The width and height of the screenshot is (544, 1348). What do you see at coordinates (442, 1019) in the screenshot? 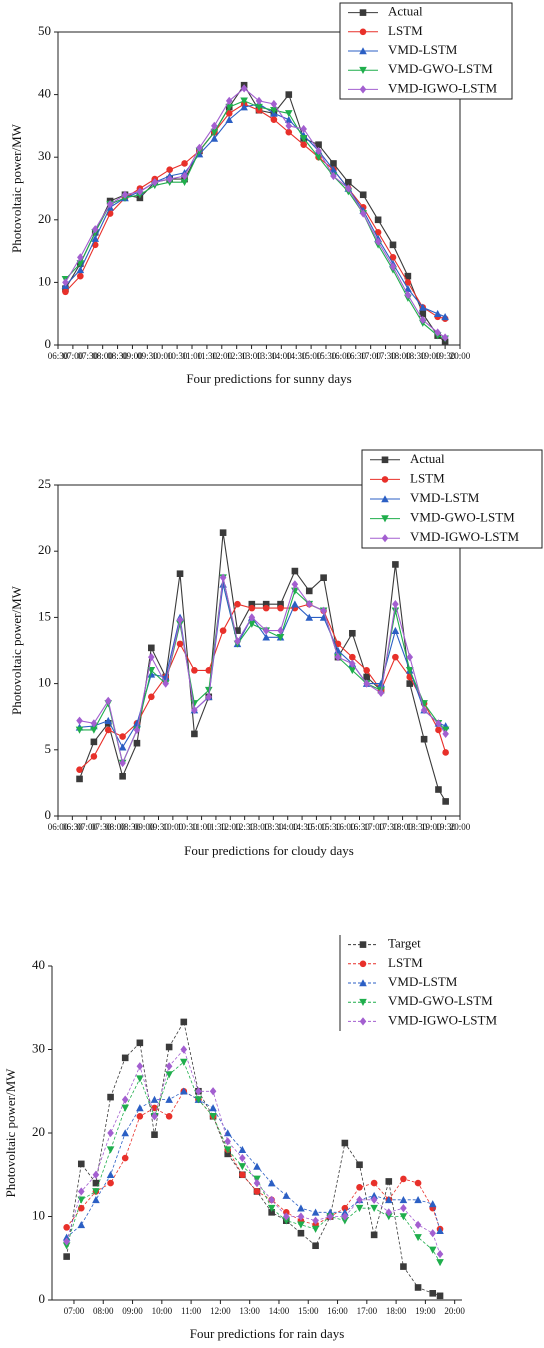
I see `legend-label: VMD-IGWO-LSTM` at bounding box center [442, 1019].